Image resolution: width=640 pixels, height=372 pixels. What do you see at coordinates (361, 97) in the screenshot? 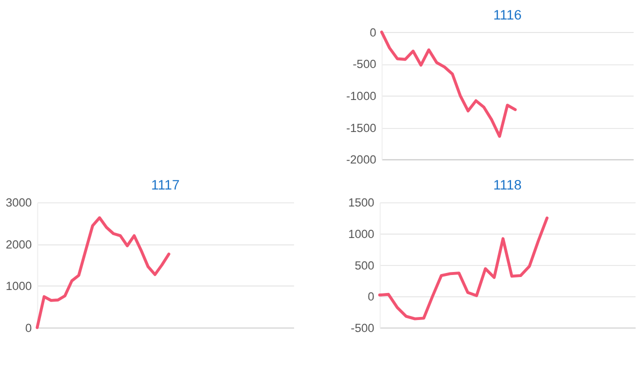
I see `y-tick-label: -1000` at bounding box center [361, 97].